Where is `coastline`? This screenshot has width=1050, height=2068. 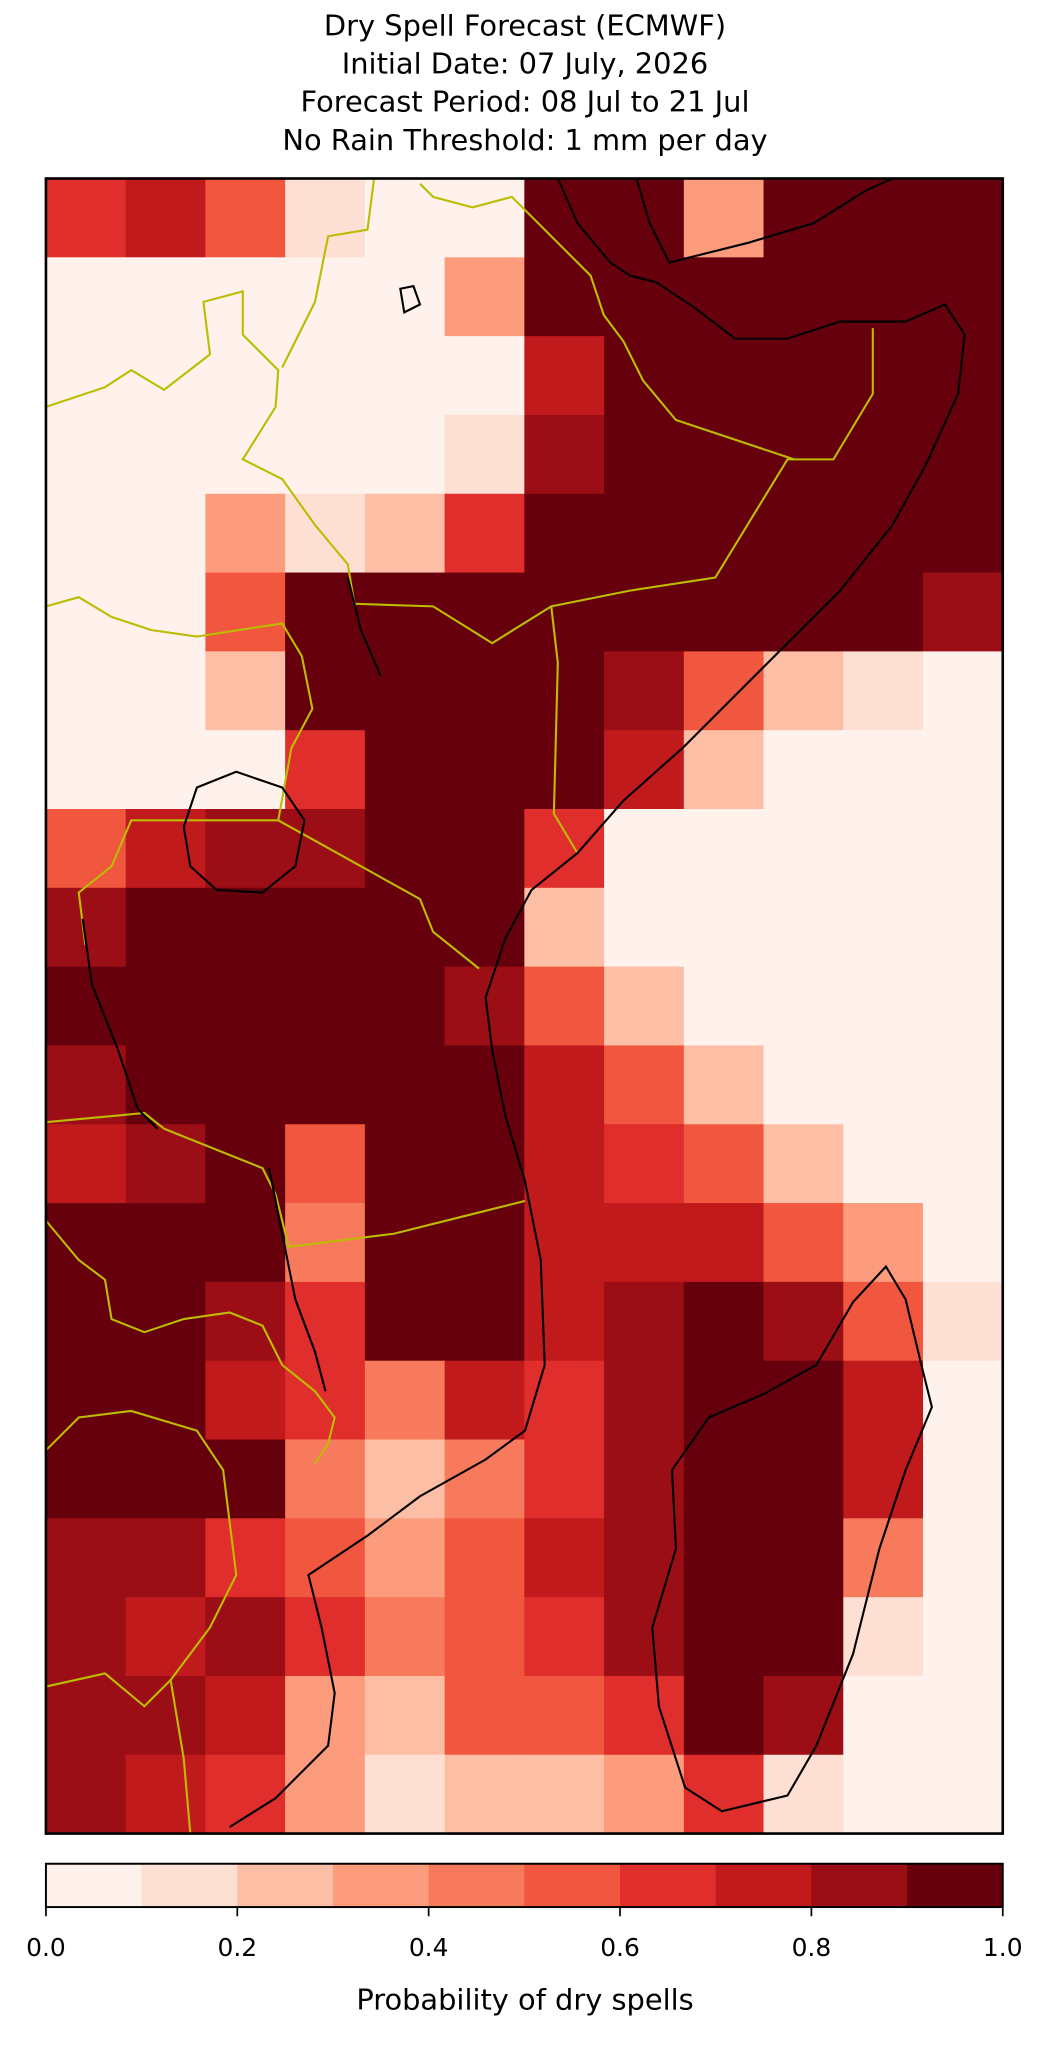
coastline is located at coordinates (764, 220).